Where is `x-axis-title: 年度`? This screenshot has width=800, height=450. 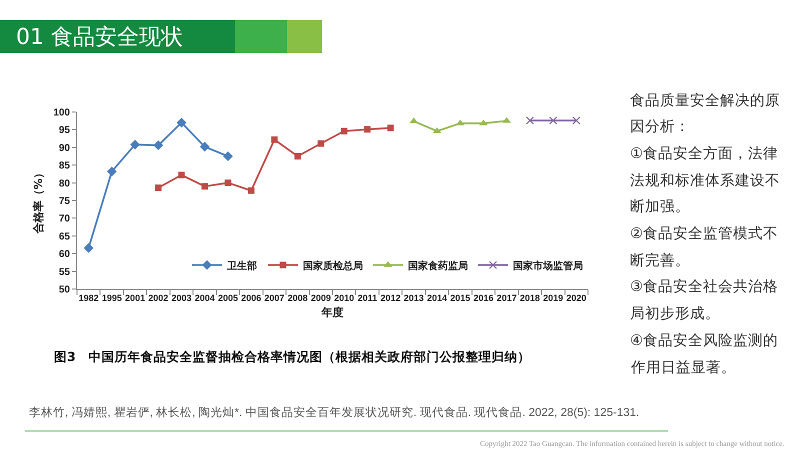 x-axis-title: 年度 is located at coordinates (332, 312).